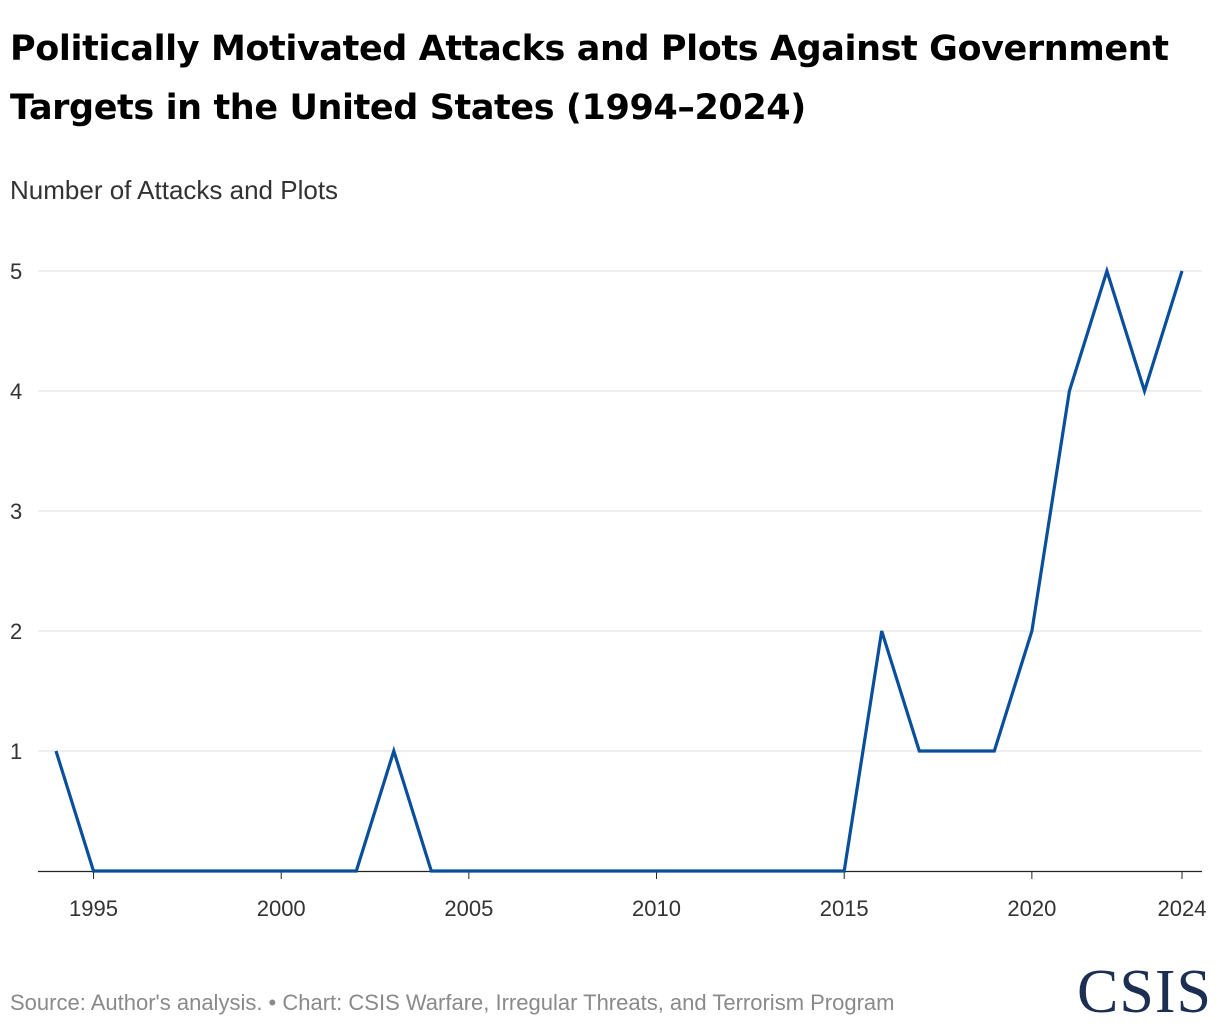  What do you see at coordinates (16, 271) in the screenshot?
I see `y-tick-label-5: 5` at bounding box center [16, 271].